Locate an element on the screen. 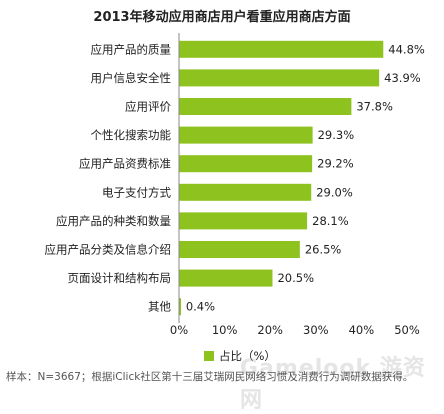  category-label: 应用产品资费标准 is located at coordinates (125, 164).